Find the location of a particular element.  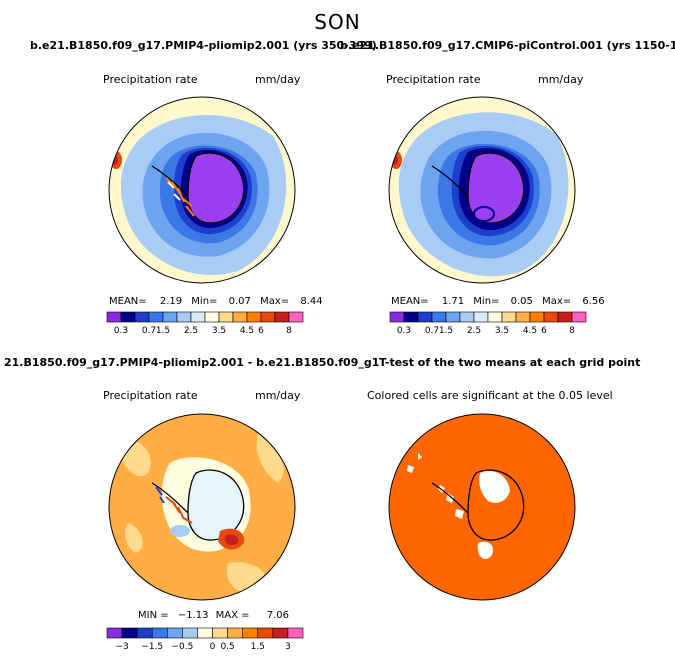

colorbar-abs-right: 0.3 0.7 1.5 2.5 3.5 4.5 6 8 is located at coordinates (488, 323).